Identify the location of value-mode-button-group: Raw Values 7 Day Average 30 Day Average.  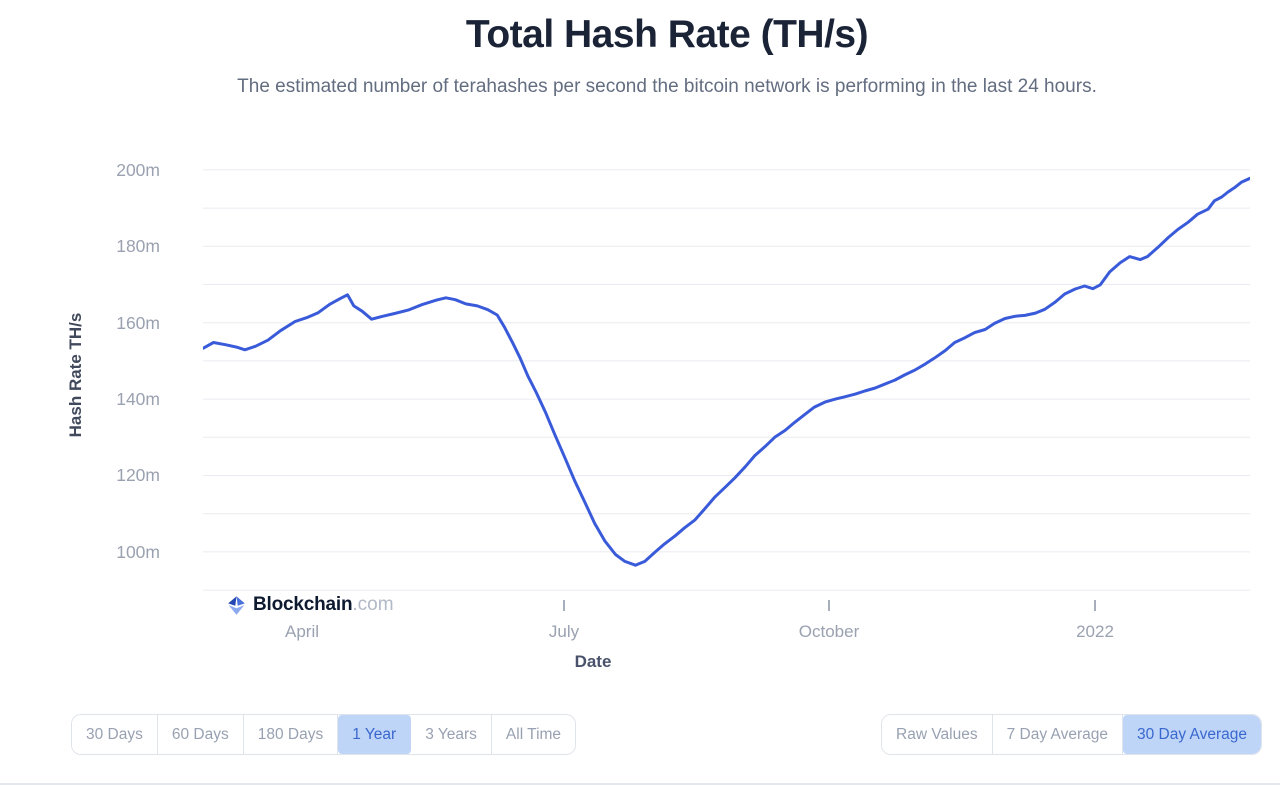
(1071, 734).